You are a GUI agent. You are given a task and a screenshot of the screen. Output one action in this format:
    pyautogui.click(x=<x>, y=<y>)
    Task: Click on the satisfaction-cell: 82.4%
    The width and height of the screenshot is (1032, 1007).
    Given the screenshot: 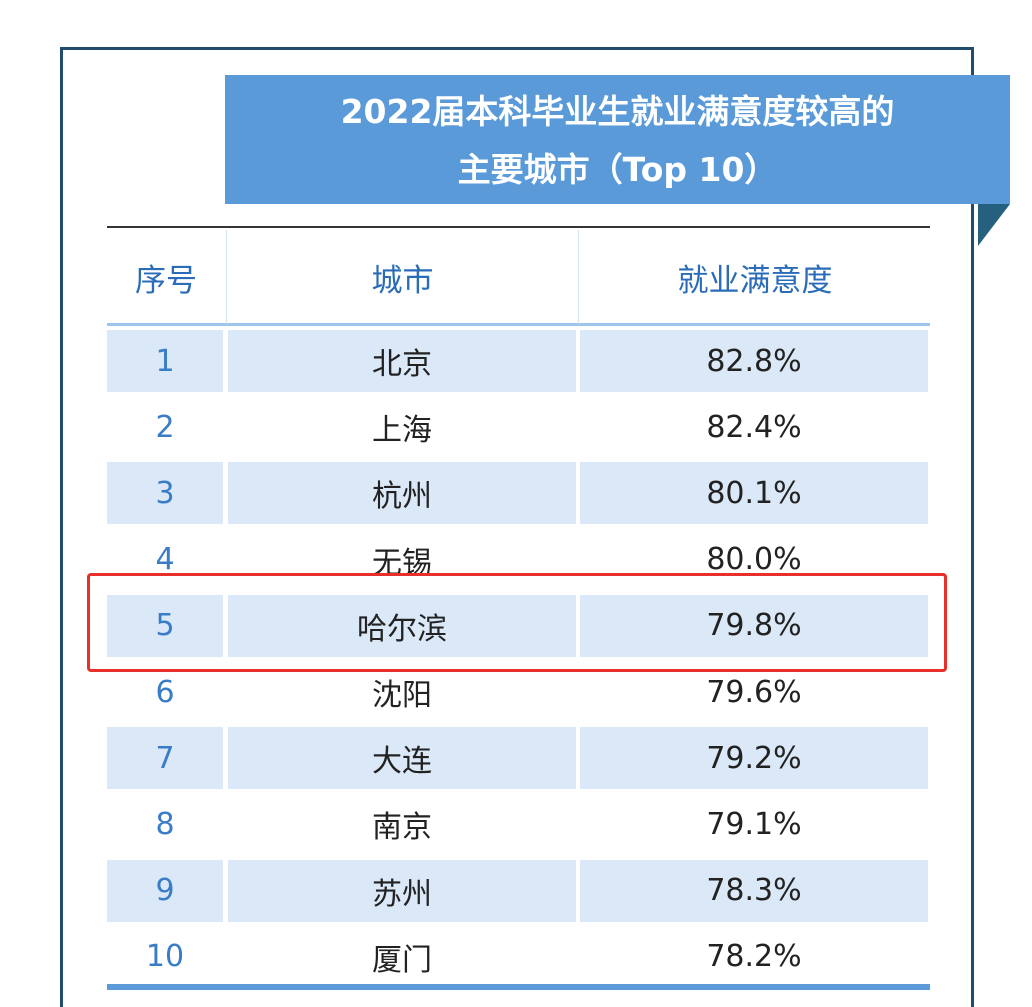 What is the action you would take?
    pyautogui.click(x=754, y=427)
    